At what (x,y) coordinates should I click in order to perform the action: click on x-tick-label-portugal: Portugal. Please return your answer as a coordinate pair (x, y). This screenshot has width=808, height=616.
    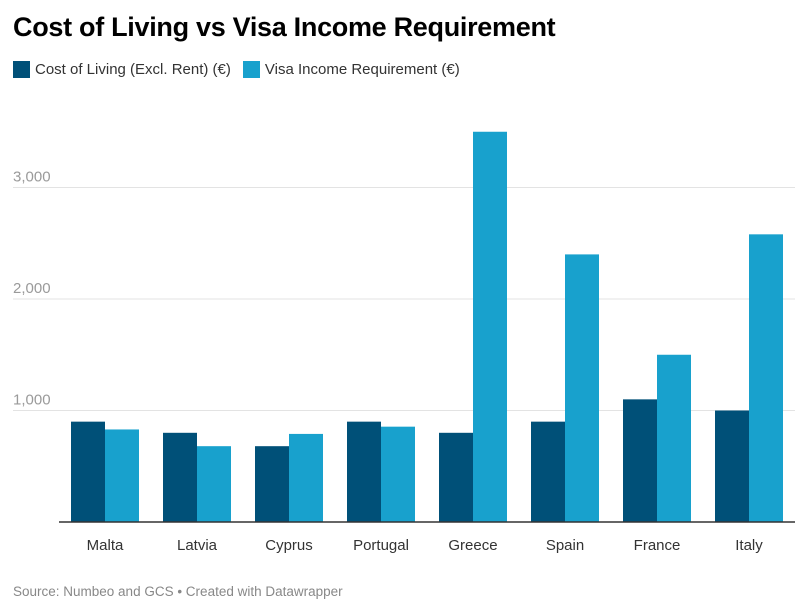
    Looking at the image, I should click on (381, 545).